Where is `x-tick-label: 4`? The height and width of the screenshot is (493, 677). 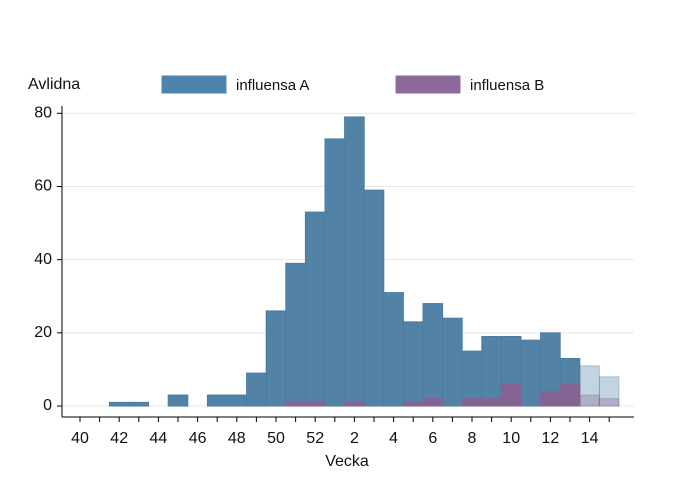 x-tick-label: 4 is located at coordinates (393, 438).